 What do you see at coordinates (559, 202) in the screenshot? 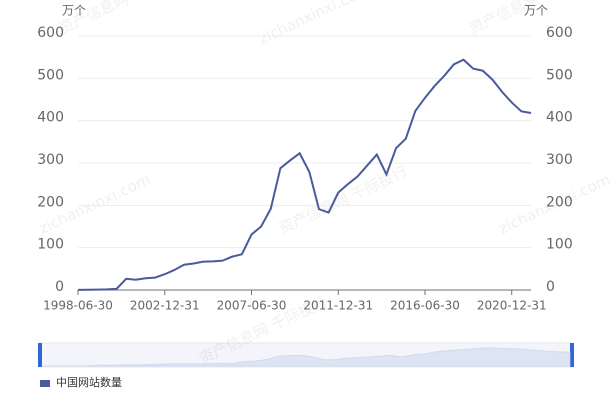
I see `y2-tick-label: 200` at bounding box center [559, 202].